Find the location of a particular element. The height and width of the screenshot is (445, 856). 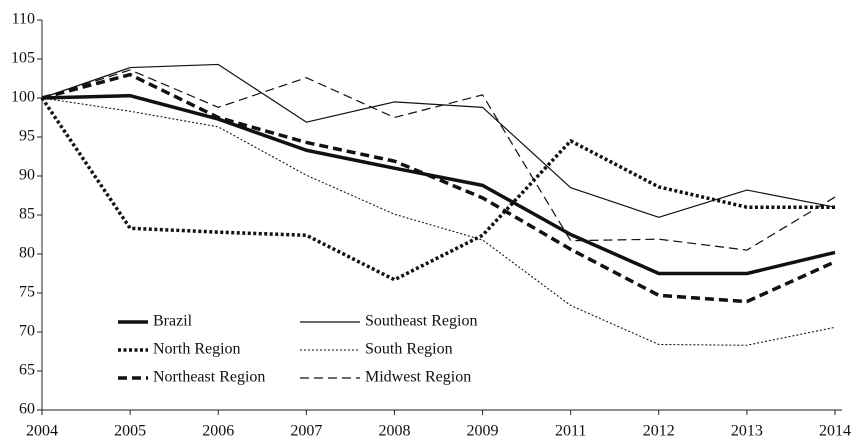

legend-label: Northeast Region is located at coordinates (209, 377).